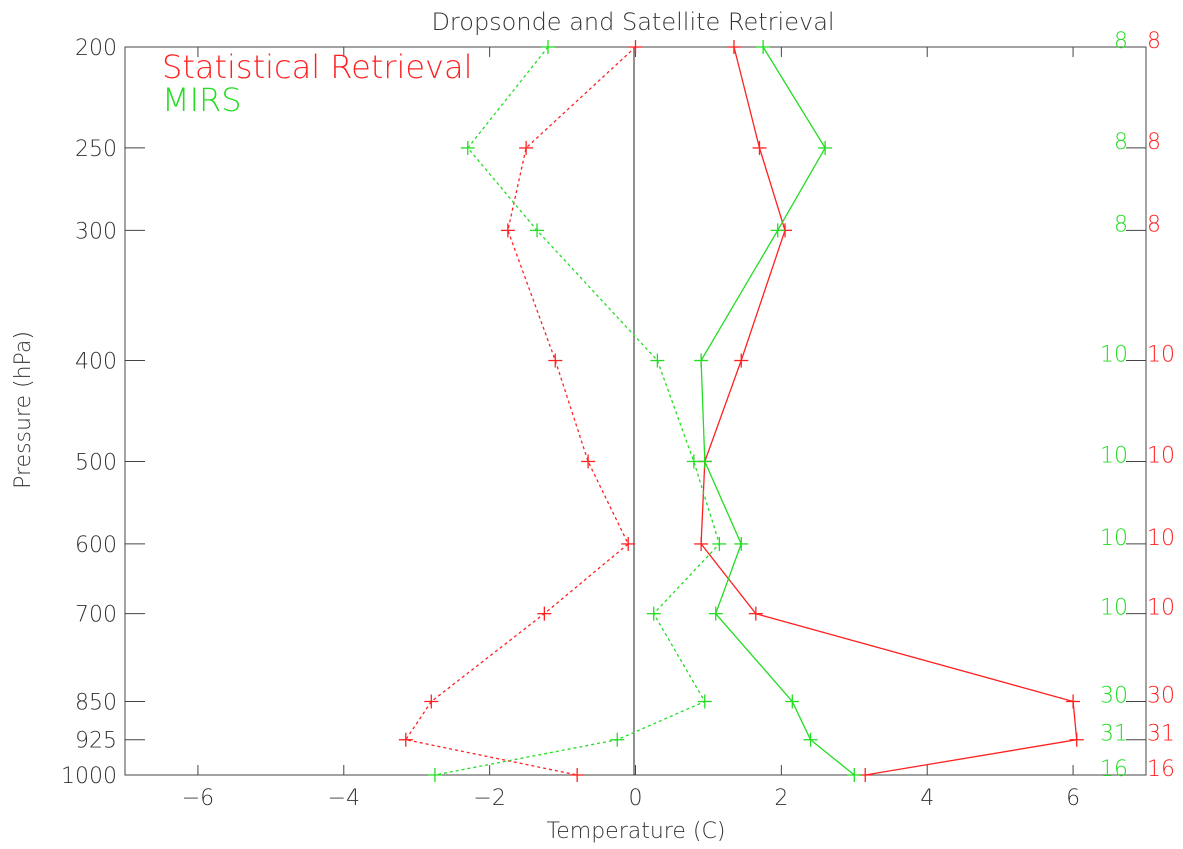  I want to click on y-tick-label: 400, so click(96, 362).